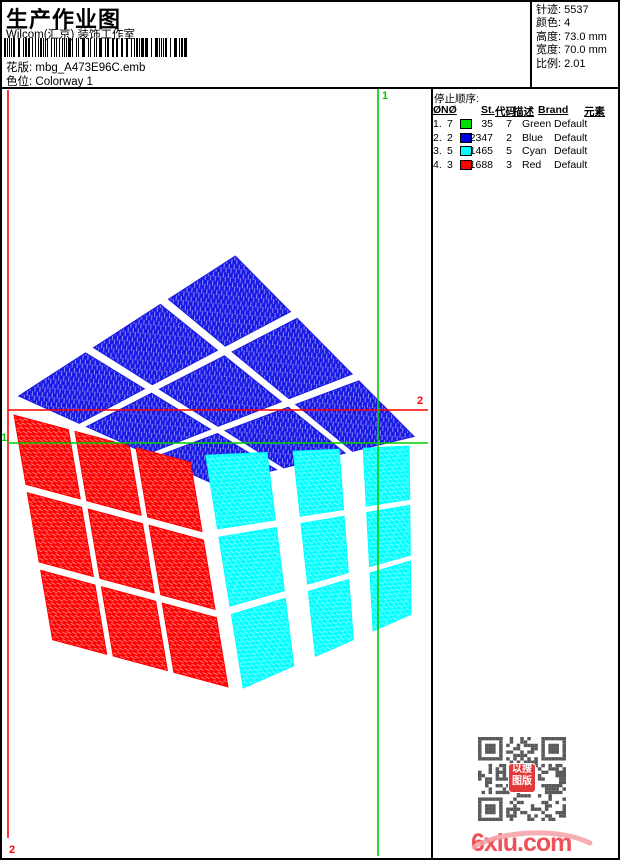 This screenshot has width=620, height=860. Describe the element at coordinates (534, 151) in the screenshot. I see `thread-description: Cyan` at that location.